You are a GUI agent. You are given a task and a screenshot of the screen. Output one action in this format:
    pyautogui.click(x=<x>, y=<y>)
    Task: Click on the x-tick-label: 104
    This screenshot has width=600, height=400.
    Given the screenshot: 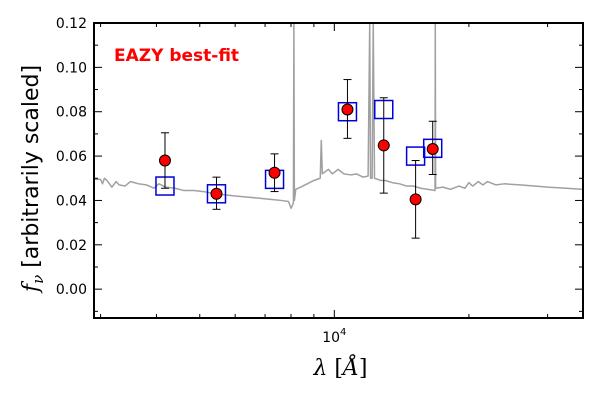 What is the action you would take?
    pyautogui.click(x=334, y=336)
    